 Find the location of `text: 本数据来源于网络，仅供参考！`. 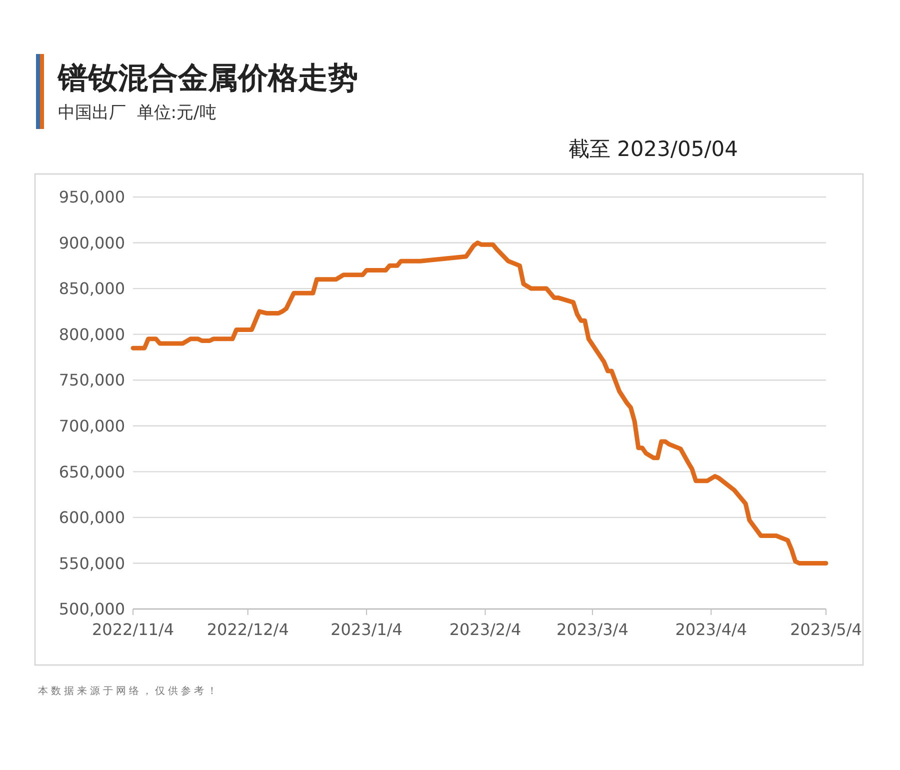

text: 本数据来源于网络，仅供参考！ is located at coordinates (129, 691).